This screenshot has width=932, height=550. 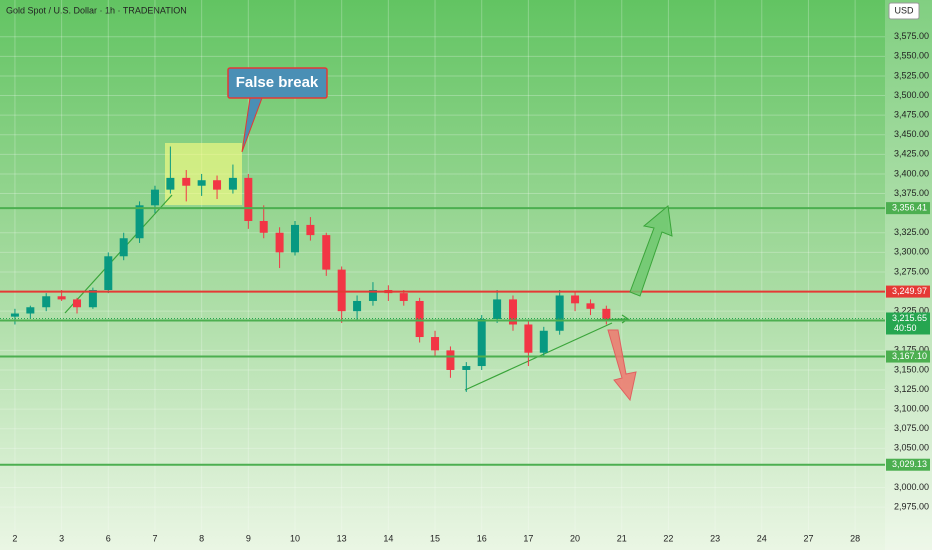 I want to click on currency: USD, so click(x=904, y=10).